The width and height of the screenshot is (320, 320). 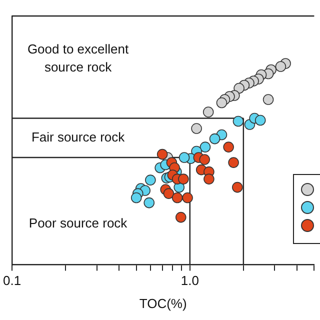 What do you see at coordinates (12, 280) in the screenshot?
I see `x-tick-label: 0.1` at bounding box center [12, 280].